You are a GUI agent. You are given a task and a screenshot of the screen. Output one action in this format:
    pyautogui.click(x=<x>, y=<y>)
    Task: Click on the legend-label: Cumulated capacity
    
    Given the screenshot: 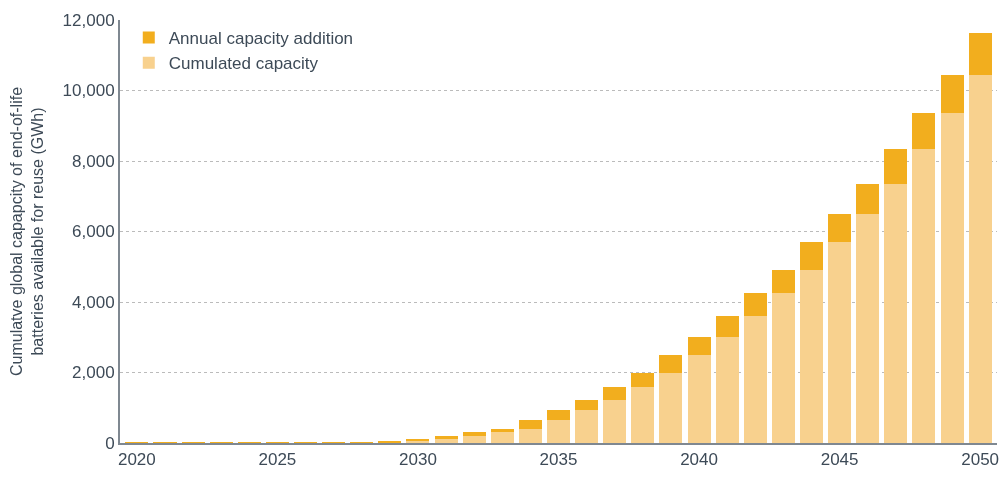 What is the action you would take?
    pyautogui.click(x=243, y=64)
    